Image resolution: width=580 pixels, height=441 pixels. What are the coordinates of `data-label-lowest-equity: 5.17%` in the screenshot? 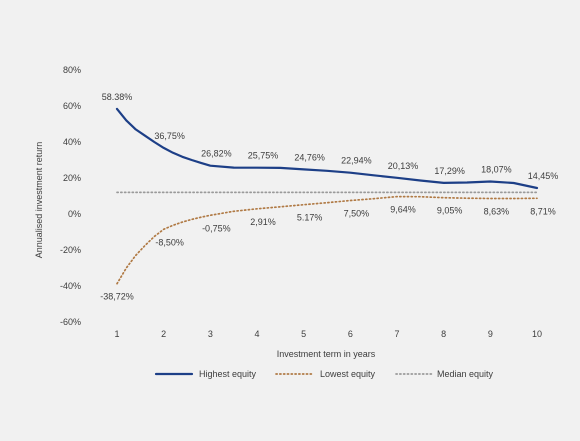 It's located at (310, 218).